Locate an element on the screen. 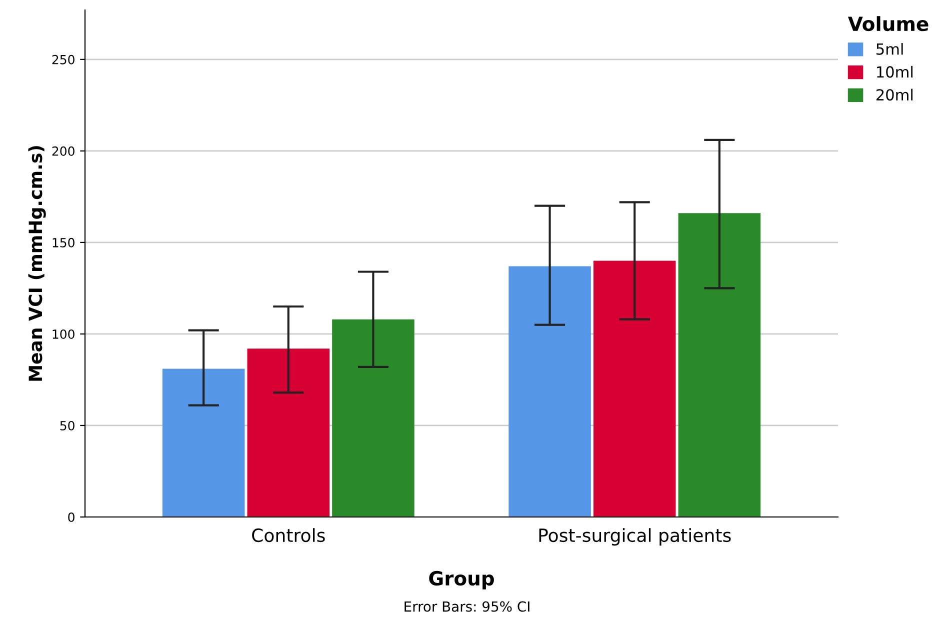  legend-label: 20ml is located at coordinates (894, 94).